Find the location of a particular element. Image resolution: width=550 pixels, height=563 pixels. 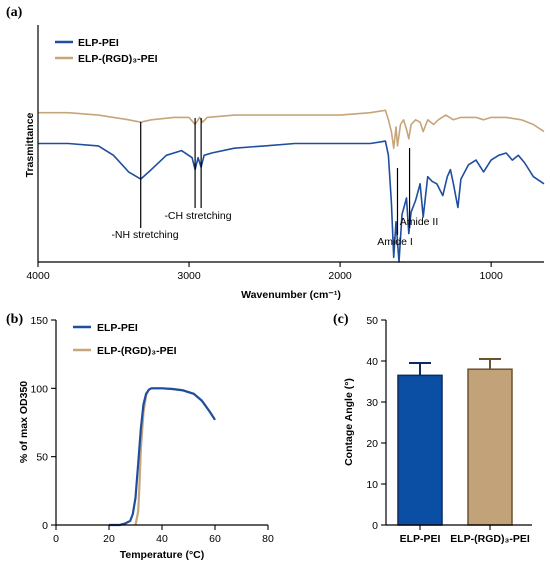

panel-c-y-tick-label: 30 is located at coordinates (372, 403).